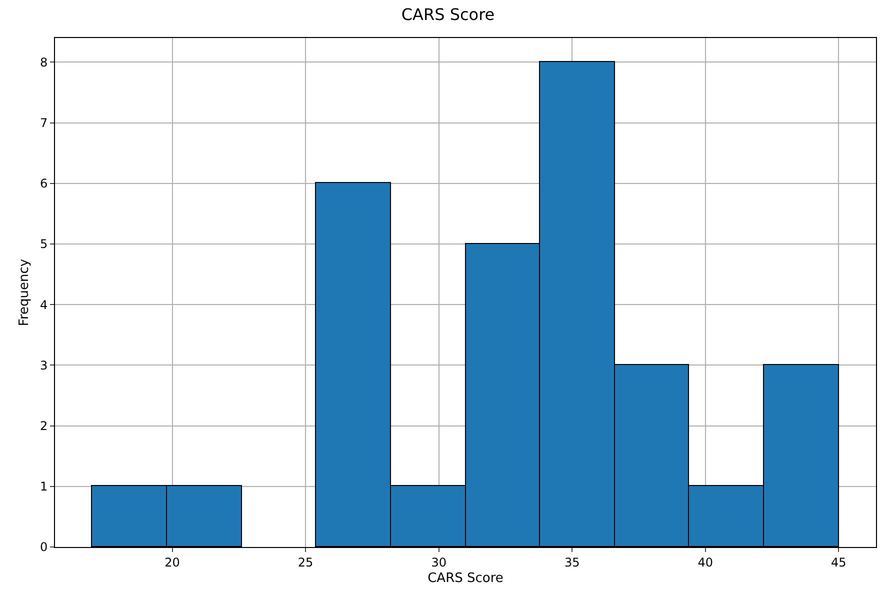 The image size is (896, 595). I want to click on y-tick-label: 8, so click(44, 62).